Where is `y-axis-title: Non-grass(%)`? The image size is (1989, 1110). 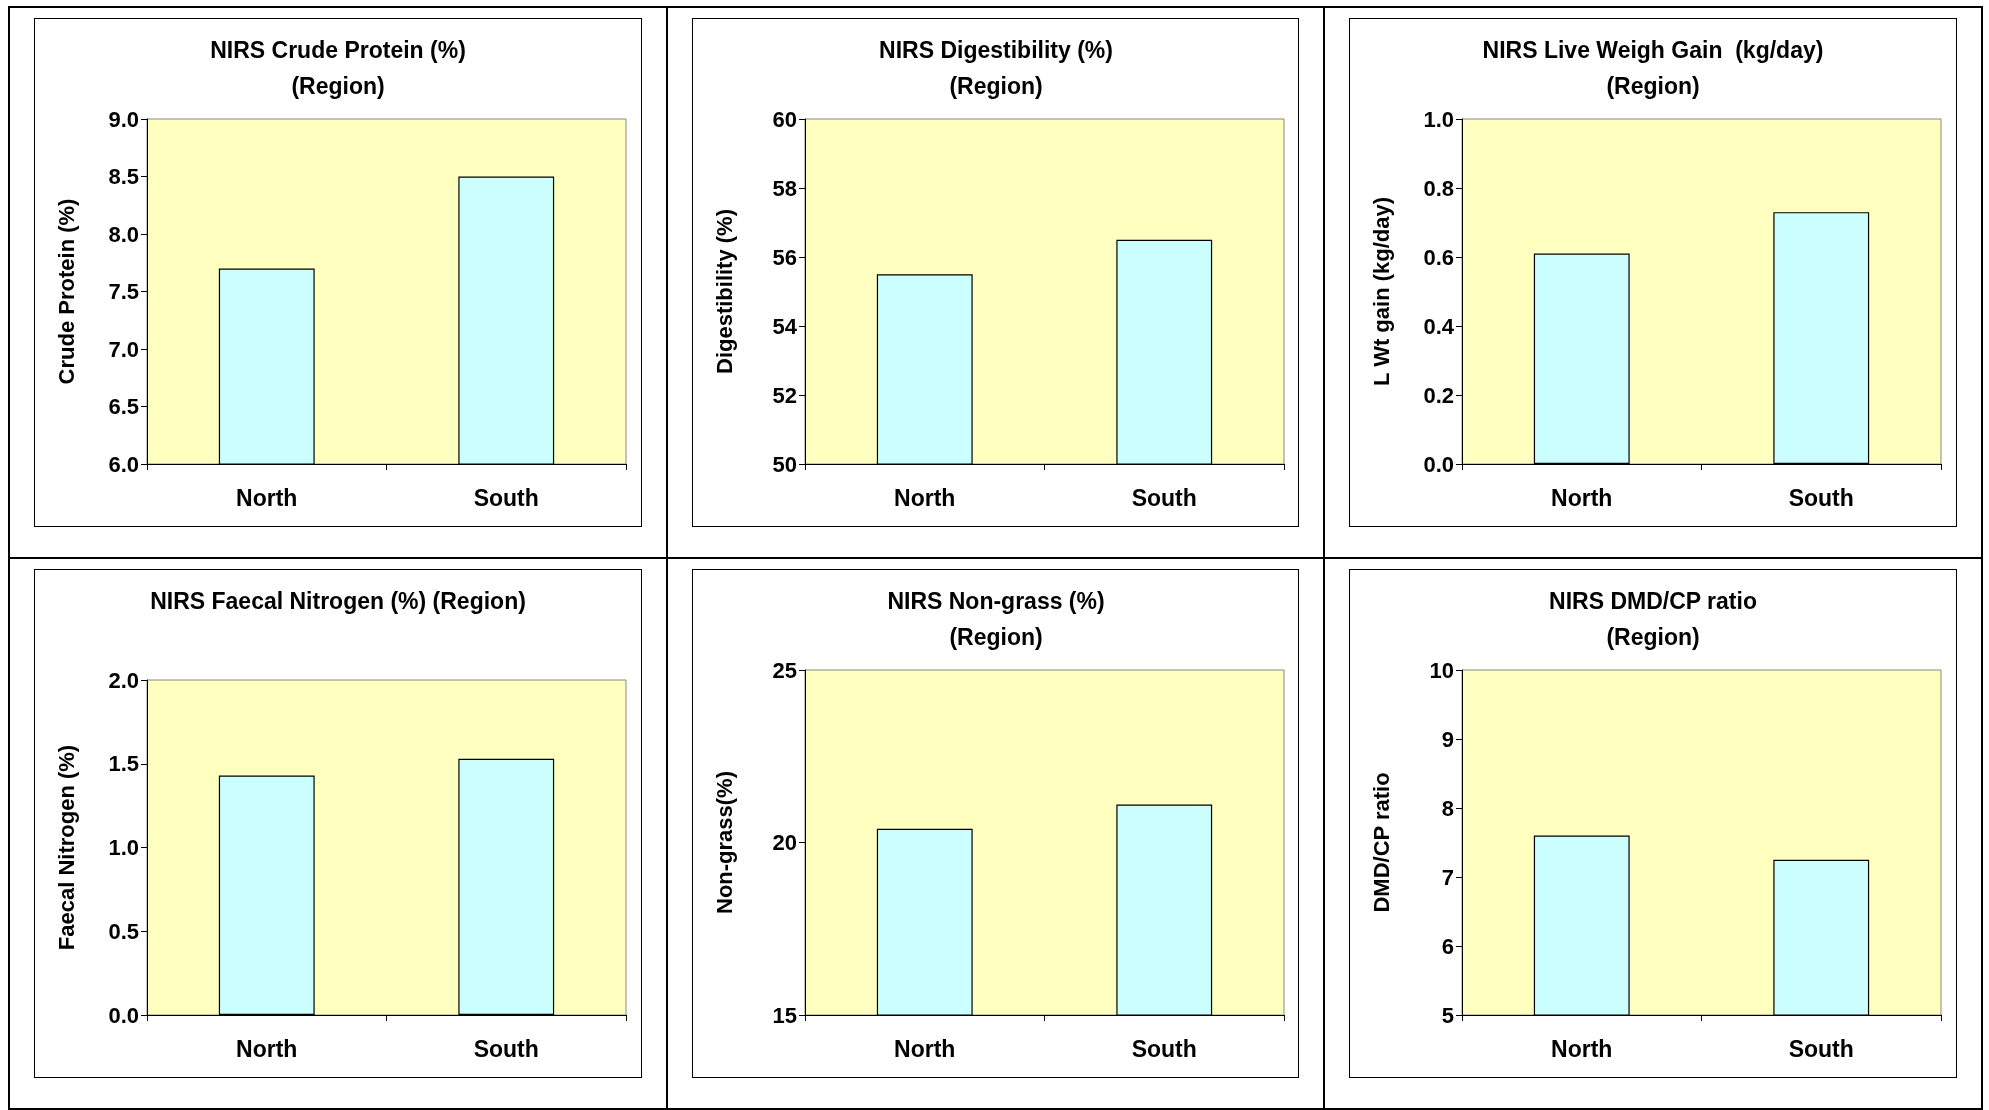
y-axis-title: Non-grass(%) is located at coordinates (724, 842).